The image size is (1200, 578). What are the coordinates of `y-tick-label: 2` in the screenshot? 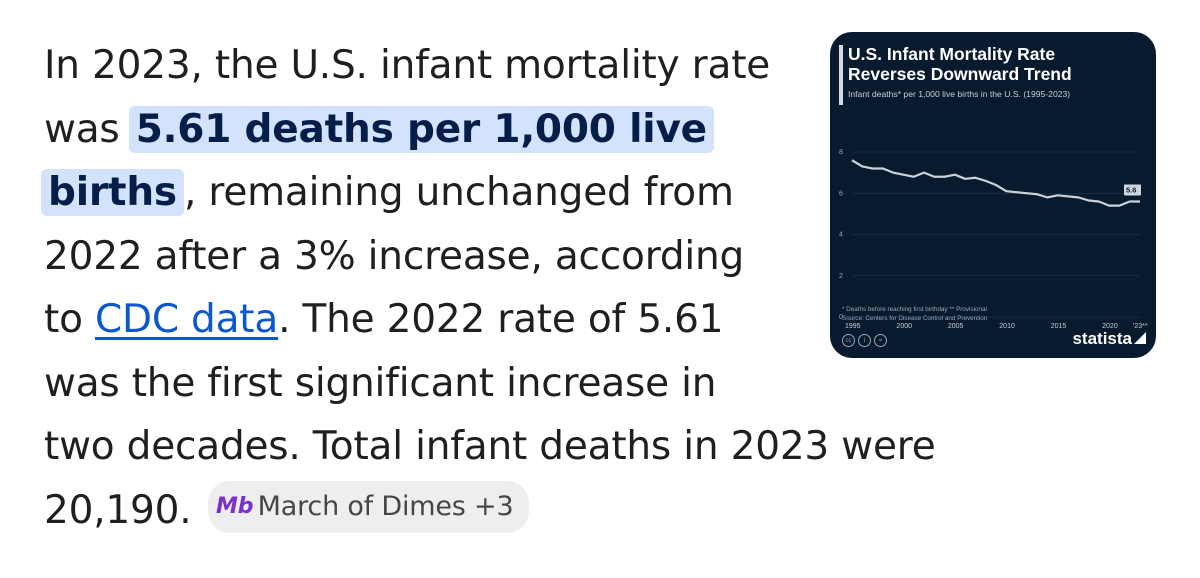 It's located at (841, 276).